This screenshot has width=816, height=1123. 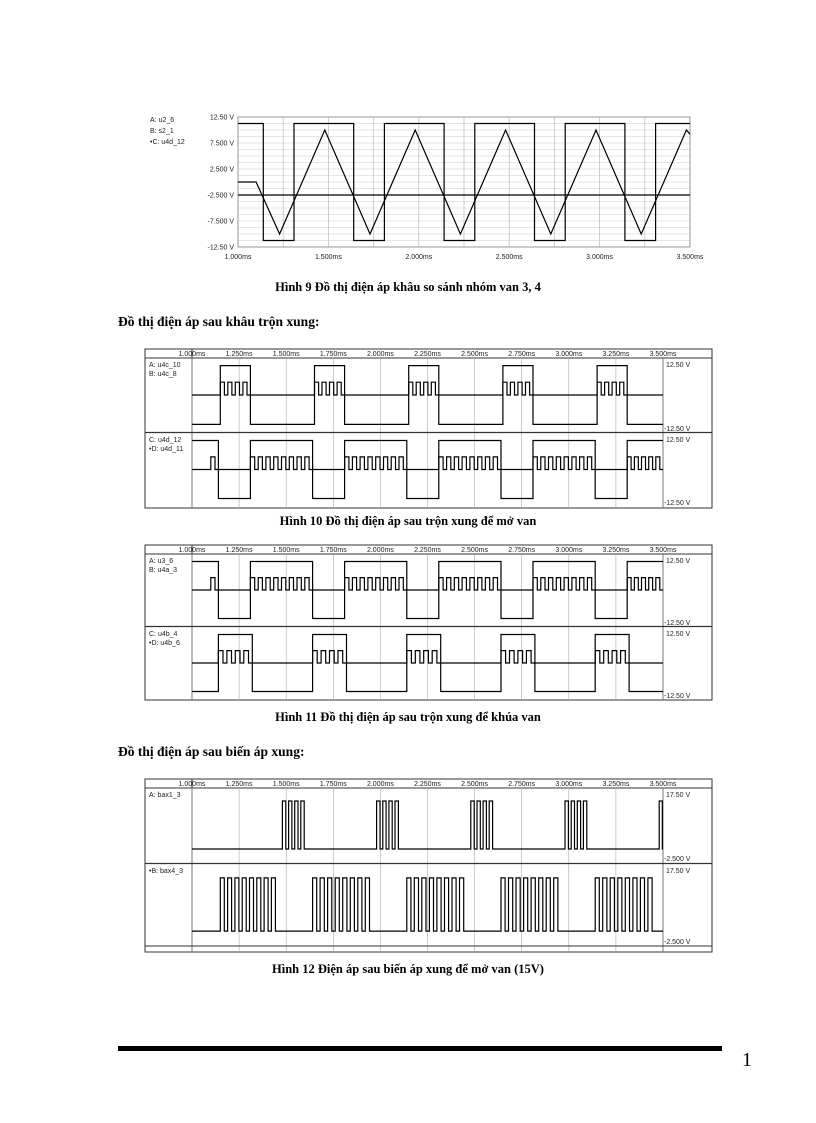 I want to click on y-tick-label: 12.50 V, so click(x=222, y=118).